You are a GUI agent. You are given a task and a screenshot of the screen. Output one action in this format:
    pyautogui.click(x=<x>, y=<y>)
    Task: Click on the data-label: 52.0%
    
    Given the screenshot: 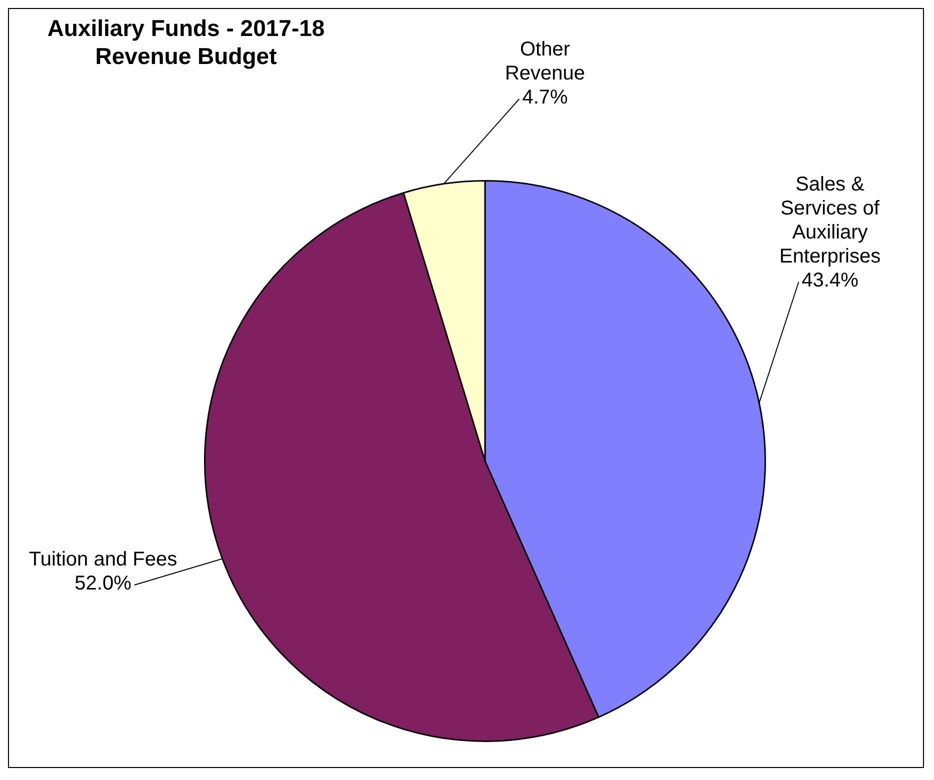 What is the action you would take?
    pyautogui.click(x=103, y=583)
    